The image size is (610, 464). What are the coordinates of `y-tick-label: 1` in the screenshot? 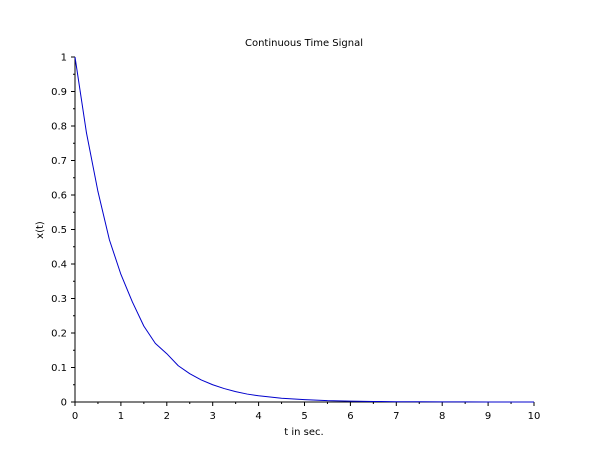 It's located at (64, 58).